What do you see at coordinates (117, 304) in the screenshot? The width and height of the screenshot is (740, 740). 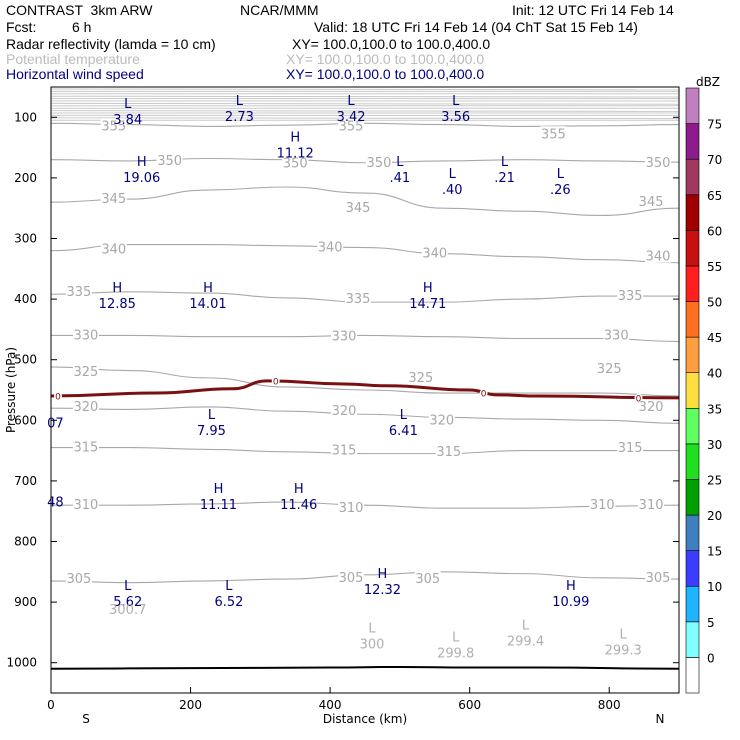 I see `wind-extremum-value: 12.85` at bounding box center [117, 304].